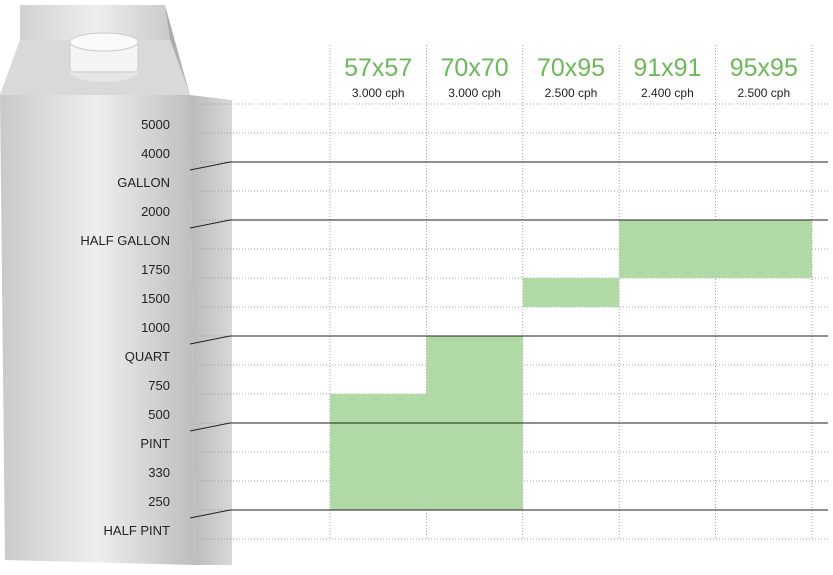 The image size is (833, 575). Describe the element at coordinates (155, 327) in the screenshot. I see `row-label: 1000` at that location.